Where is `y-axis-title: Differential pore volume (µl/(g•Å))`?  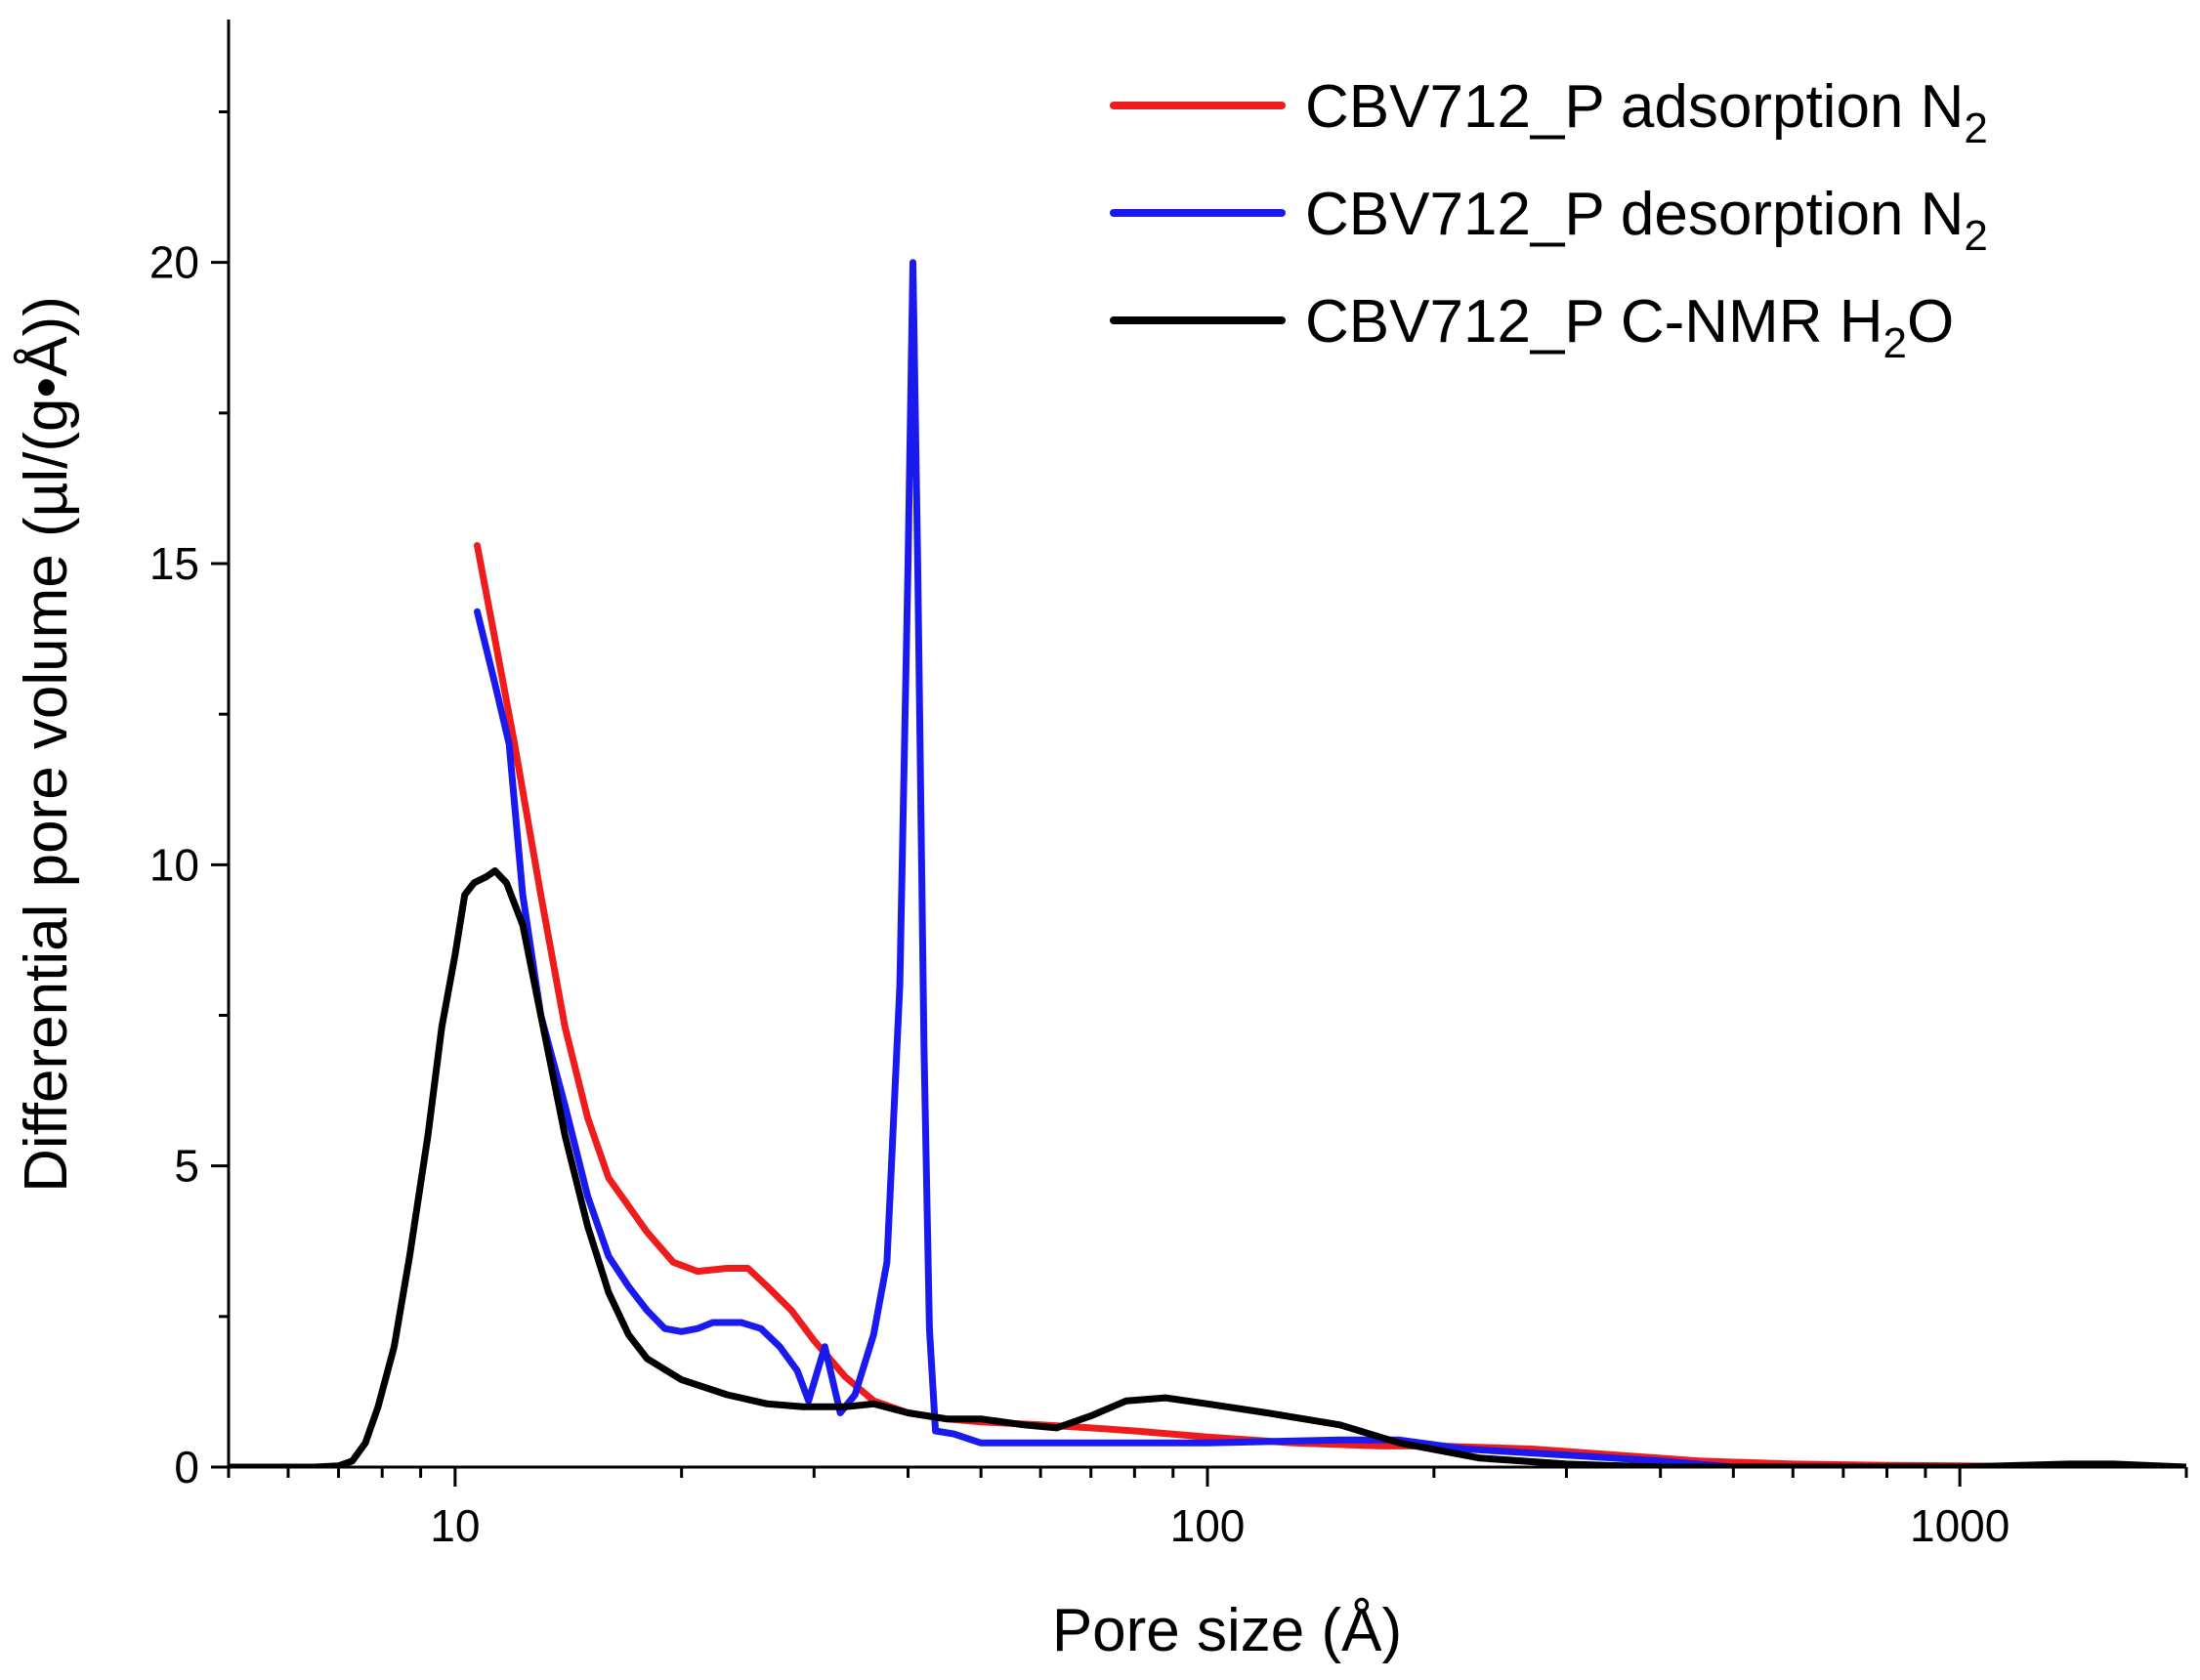
y-axis-title: Differential pore volume (µl/(g•Å)) is located at coordinates (46, 744).